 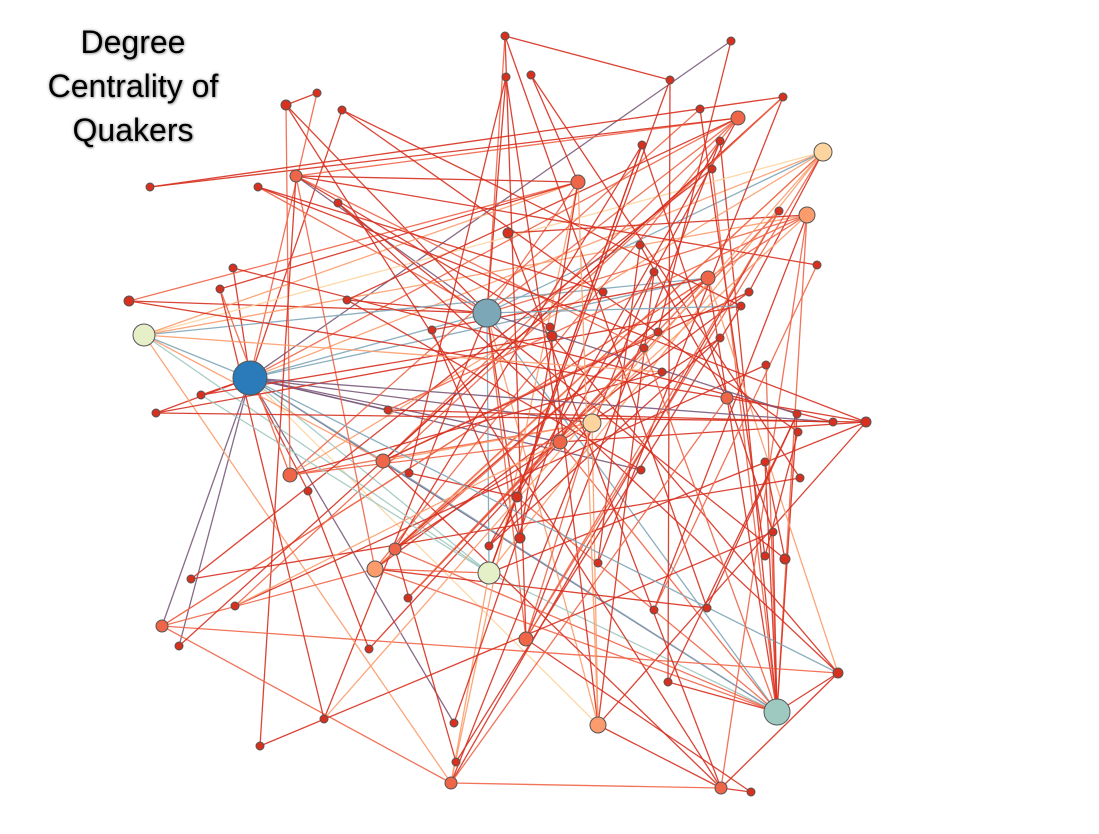 I want to click on chart-title: Degree Centrality of Quakers, so click(x=133, y=86).